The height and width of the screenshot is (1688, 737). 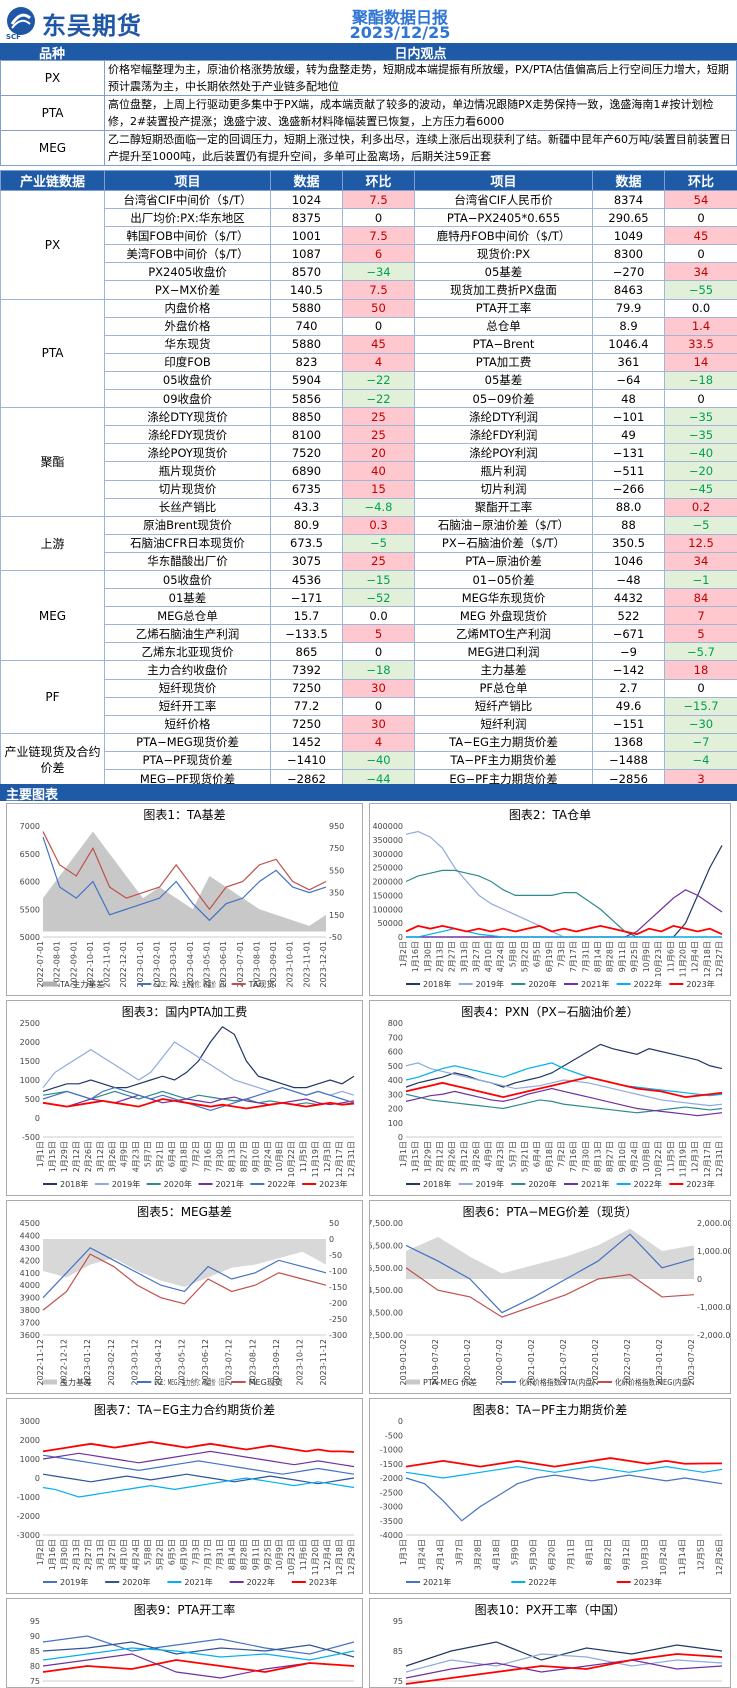 I want to click on x-tick-label: 12月17日, so click(x=339, y=1159).